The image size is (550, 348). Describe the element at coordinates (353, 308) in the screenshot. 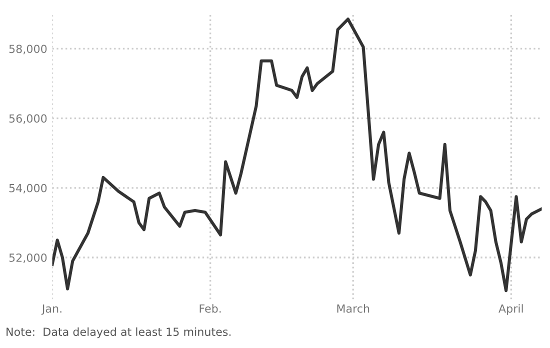

I see `x-tick-label: March` at that location.